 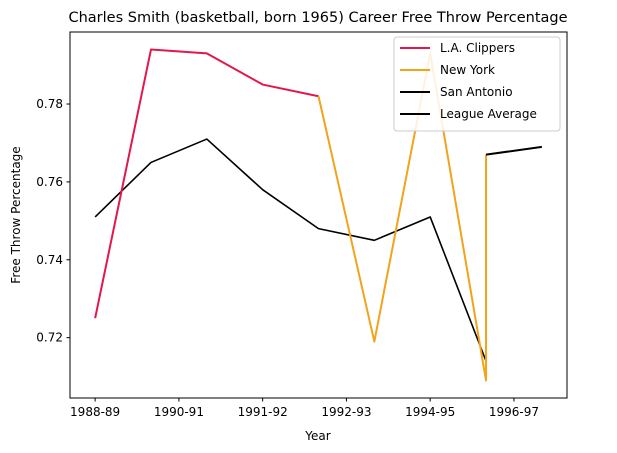 What do you see at coordinates (49, 338) in the screenshot?
I see `y-tick-label: 0.72` at bounding box center [49, 338].